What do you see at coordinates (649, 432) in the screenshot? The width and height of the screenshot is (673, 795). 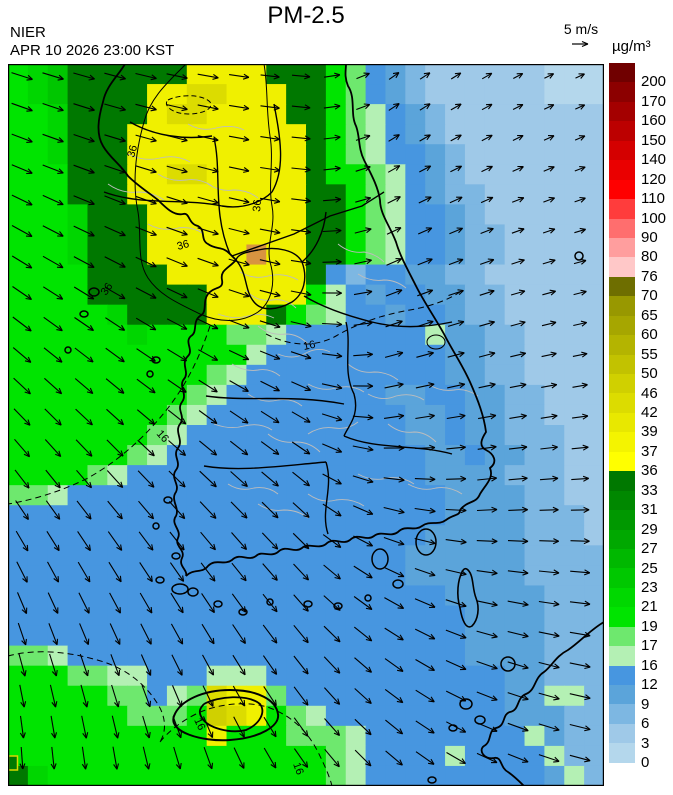 I see `colorbar-tick-label: 39` at bounding box center [649, 432].